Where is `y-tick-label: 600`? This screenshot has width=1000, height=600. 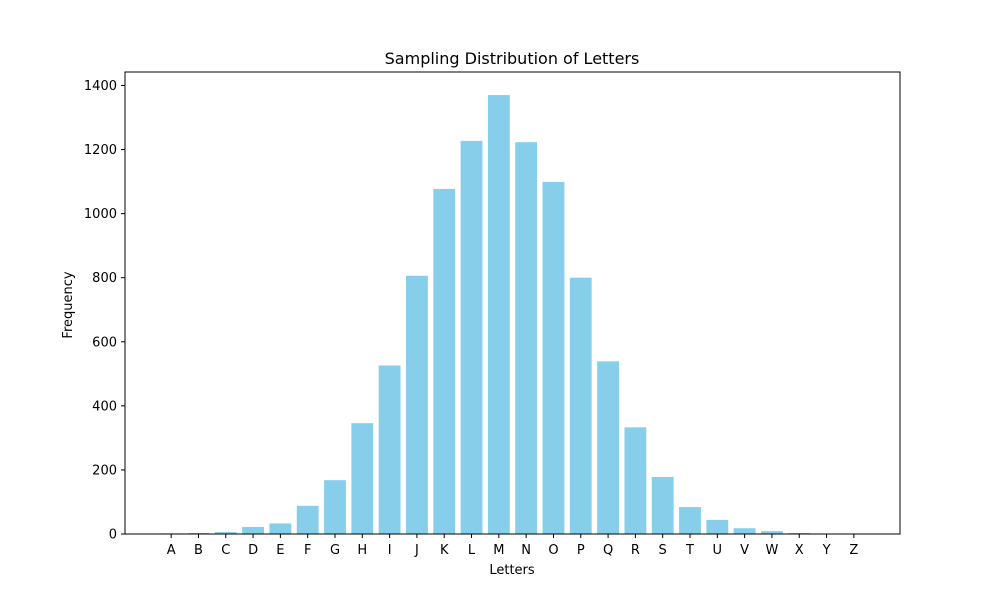 y-tick-label: 600 is located at coordinates (104, 342).